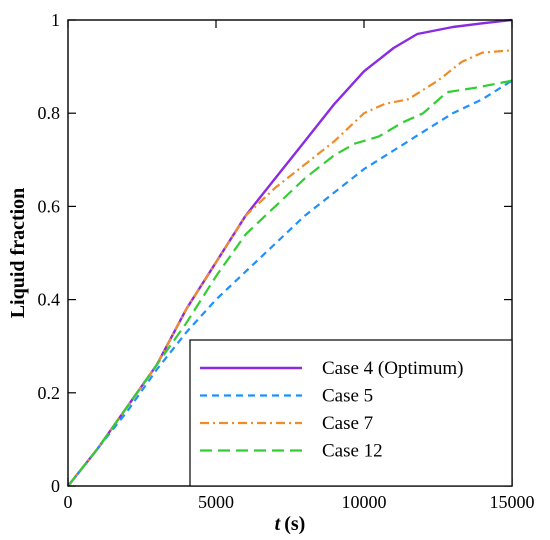 The image size is (550, 540). Describe the element at coordinates (512, 502) in the screenshot. I see `x-tick-label: 15000` at that location.